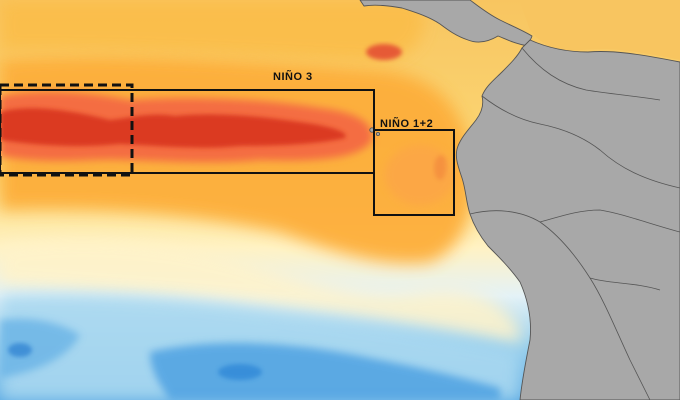  Describe the element at coordinates (212, 31) in the screenshot. I see `warm-anomaly-north` at that location.